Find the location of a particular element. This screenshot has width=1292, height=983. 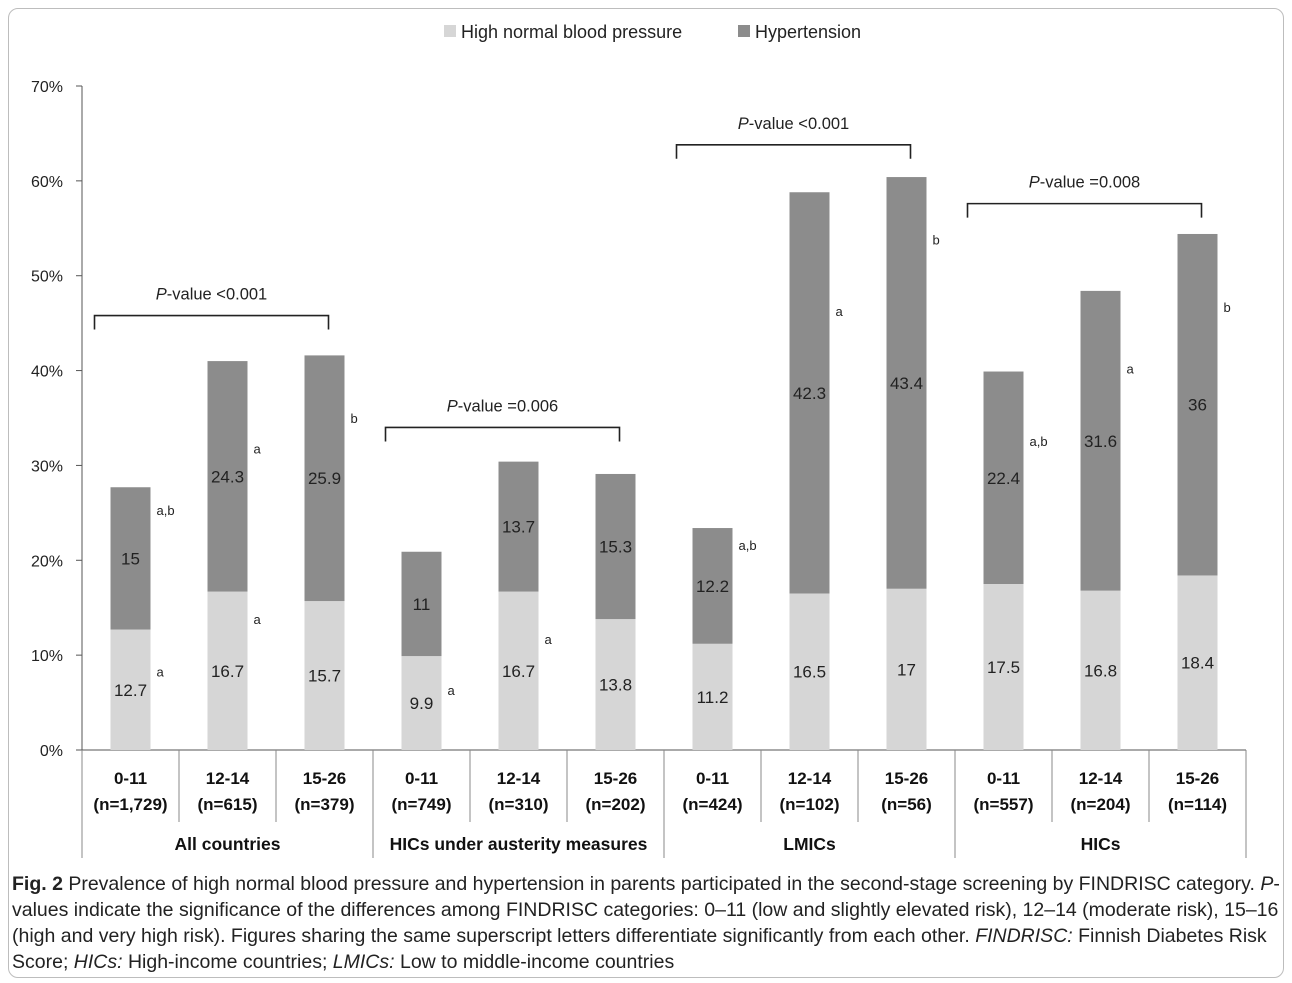

value-label-high-normal: 13.8 is located at coordinates (615, 685).